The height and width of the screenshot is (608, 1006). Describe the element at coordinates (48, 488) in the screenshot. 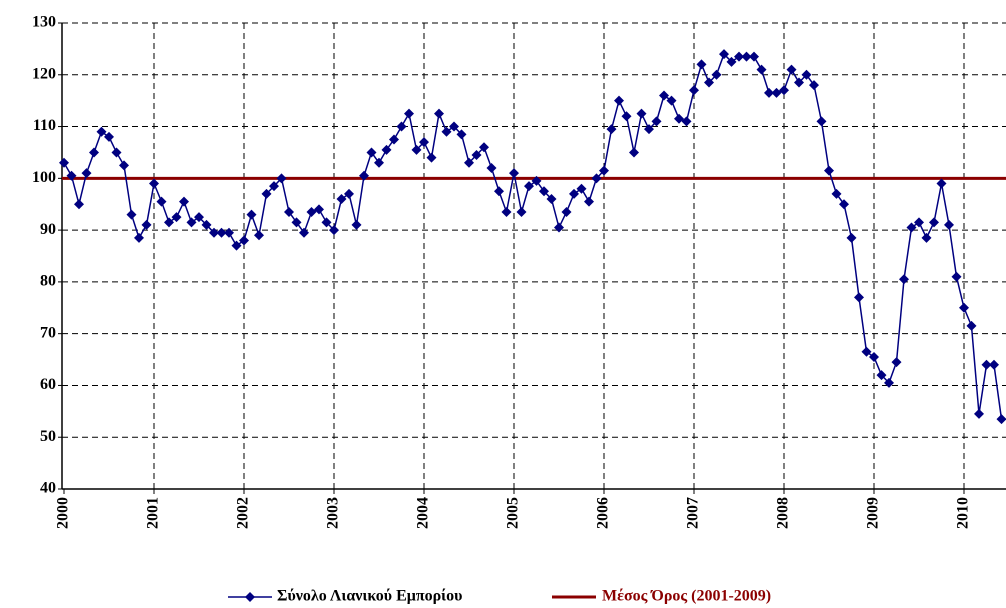

I see `y-tick-label: 40` at that location.